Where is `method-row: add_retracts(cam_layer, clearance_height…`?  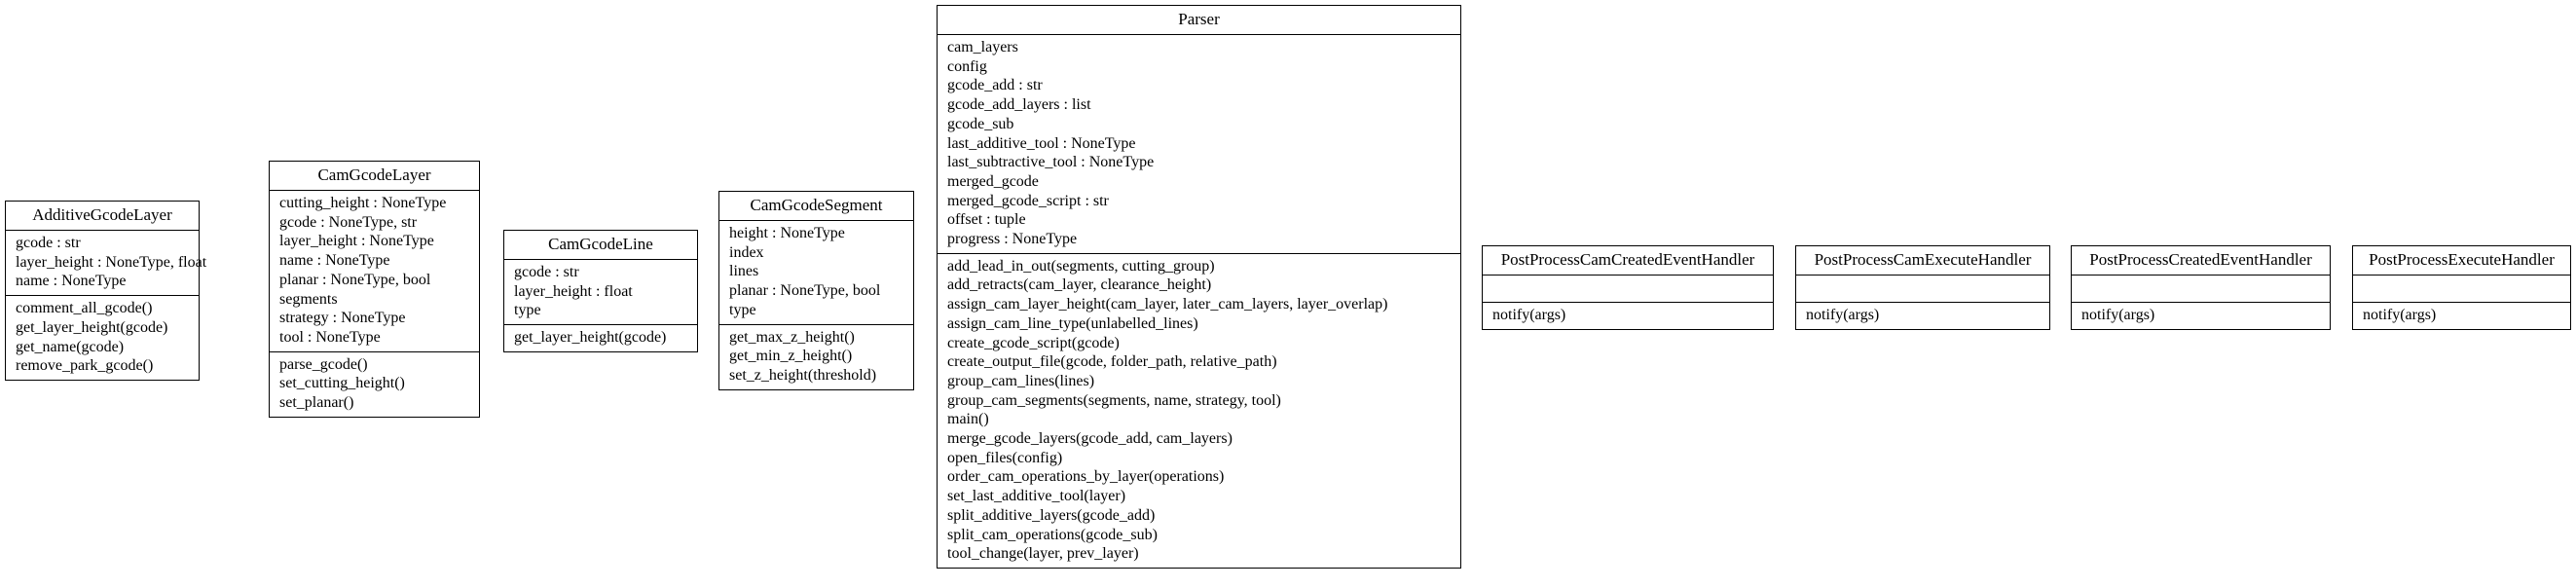
method-row: add_retracts(cam_layer, clearance_height… is located at coordinates (1079, 285).